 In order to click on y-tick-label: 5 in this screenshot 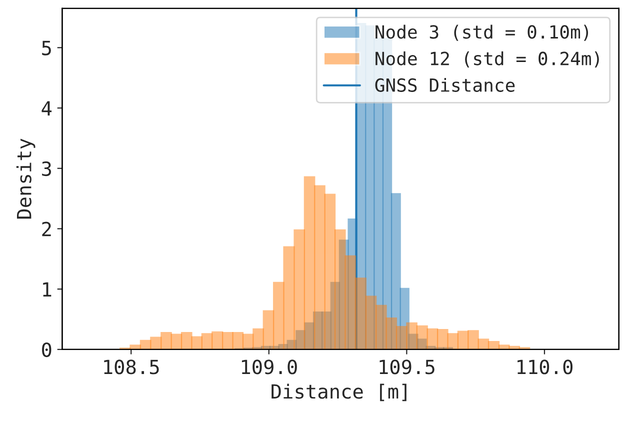, I will do `click(46, 48)`.